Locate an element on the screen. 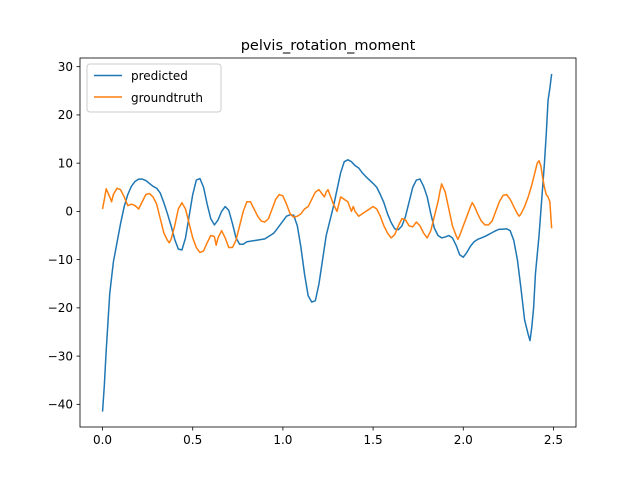 The width and height of the screenshot is (640, 480). legend-label-groundtruth: groundtruth is located at coordinates (167, 98).